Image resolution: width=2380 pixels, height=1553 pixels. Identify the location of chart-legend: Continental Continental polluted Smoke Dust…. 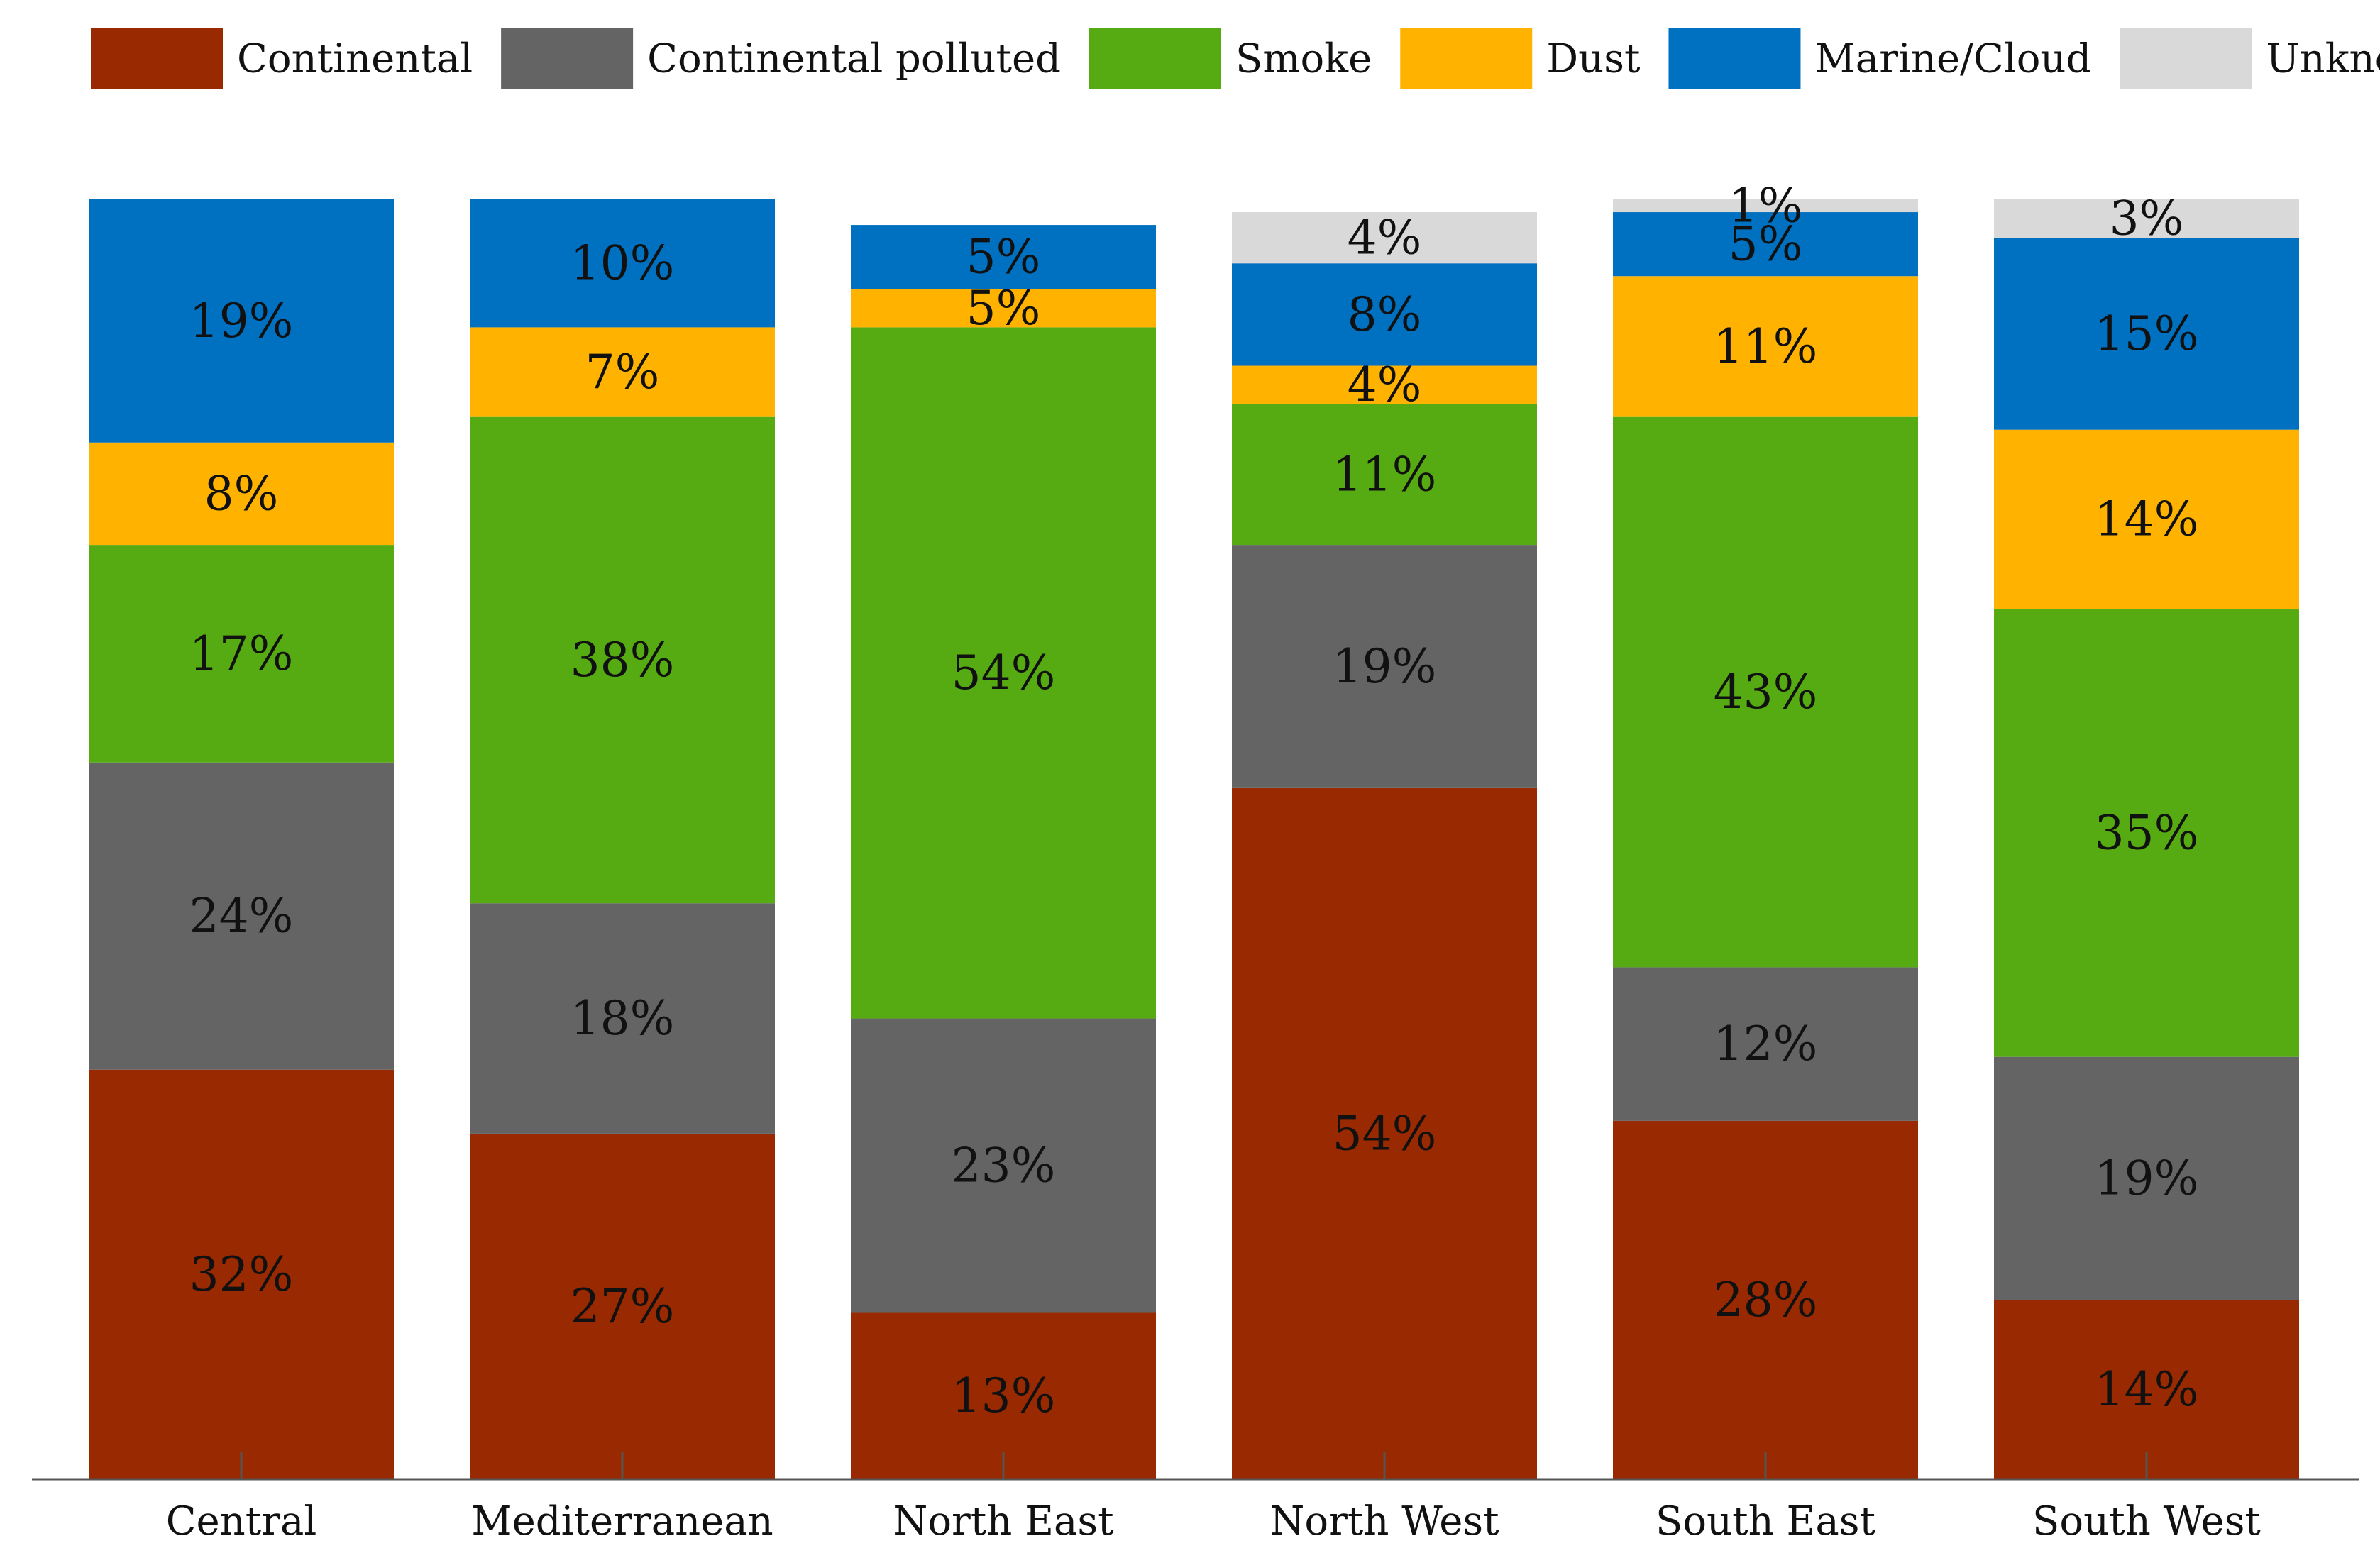
(1236, 59).